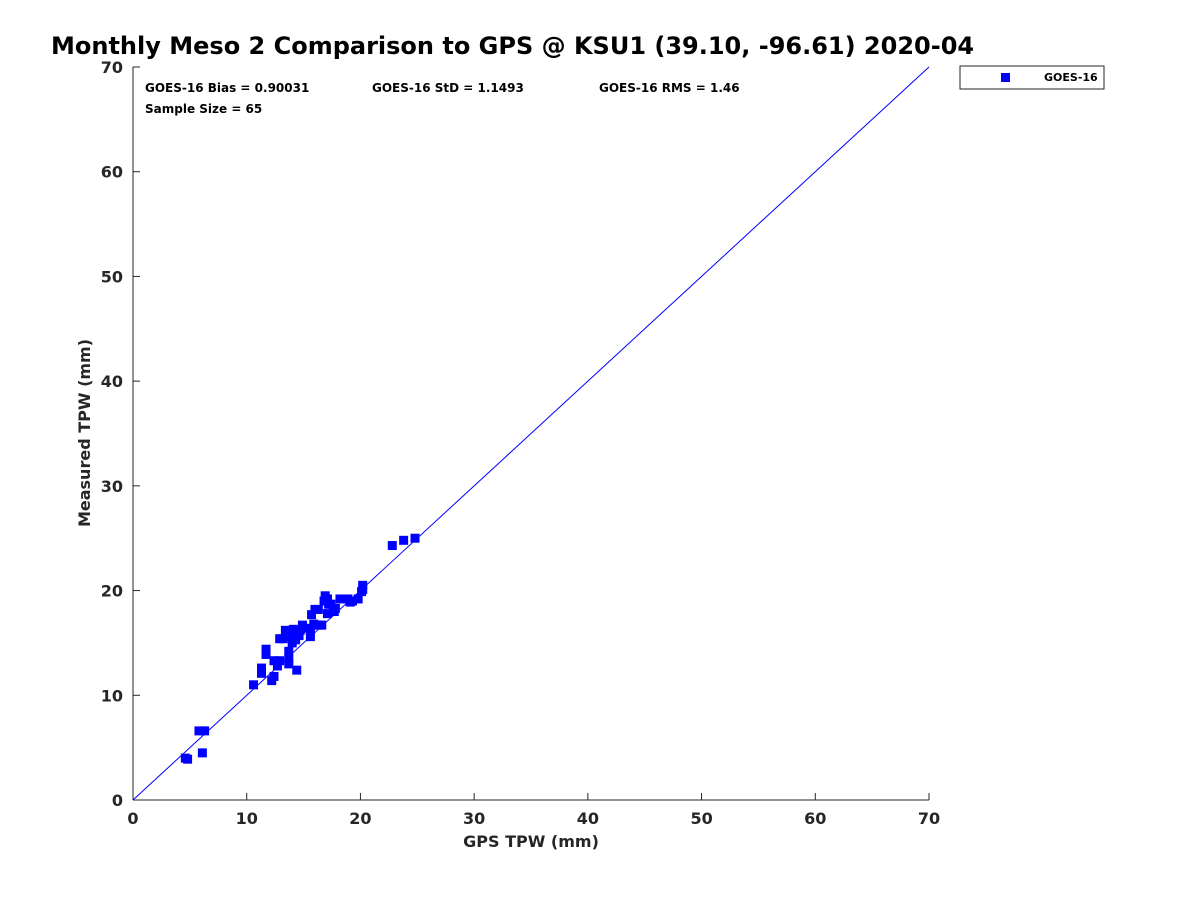  Describe the element at coordinates (227, 88) in the screenshot. I see `bias-annotation: GOES-16 Bias = 0.90031` at that location.